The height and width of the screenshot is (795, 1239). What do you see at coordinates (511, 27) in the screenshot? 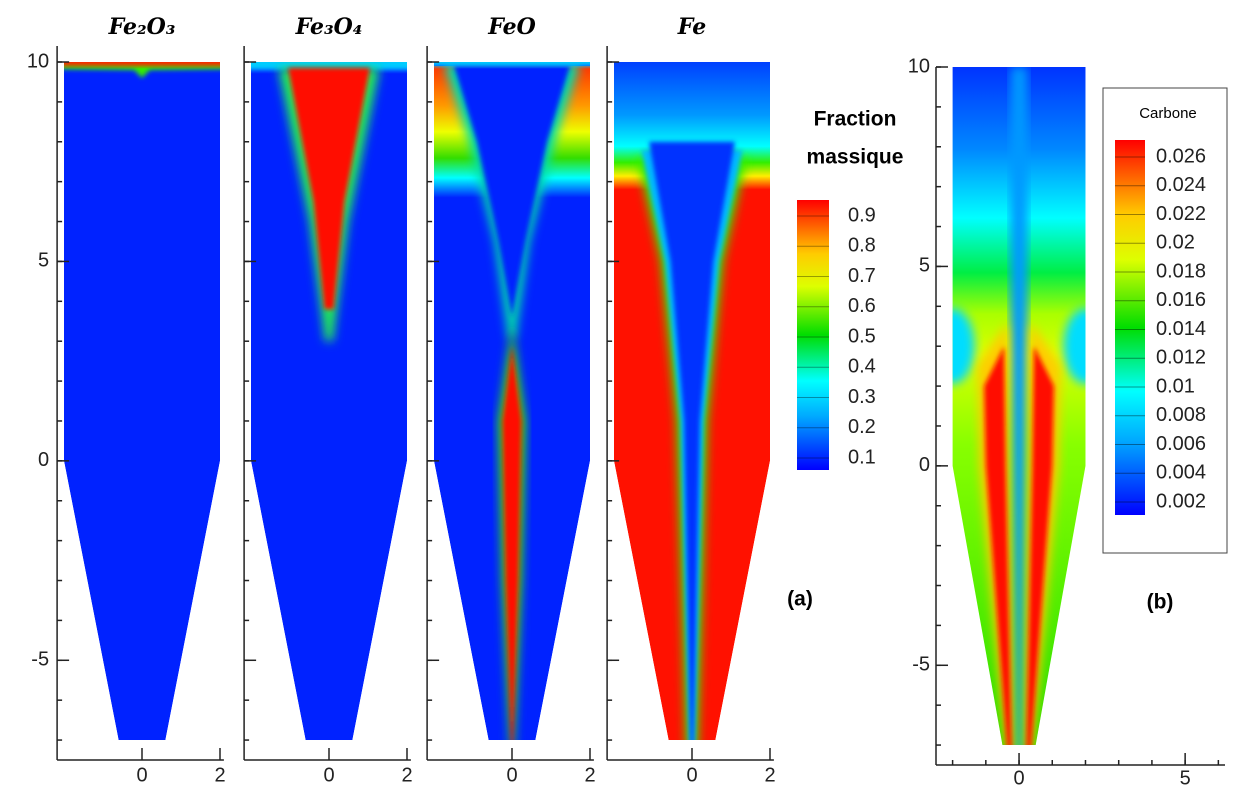
I see `panel-title: FeO` at bounding box center [511, 27].